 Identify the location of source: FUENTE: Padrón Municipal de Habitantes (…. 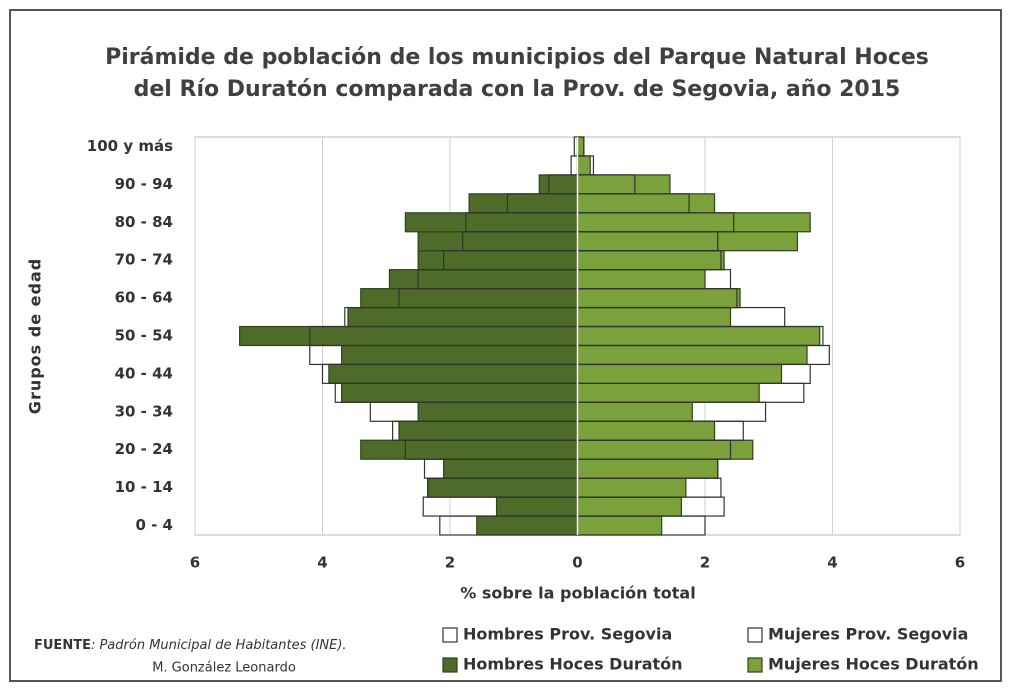
(190, 645).